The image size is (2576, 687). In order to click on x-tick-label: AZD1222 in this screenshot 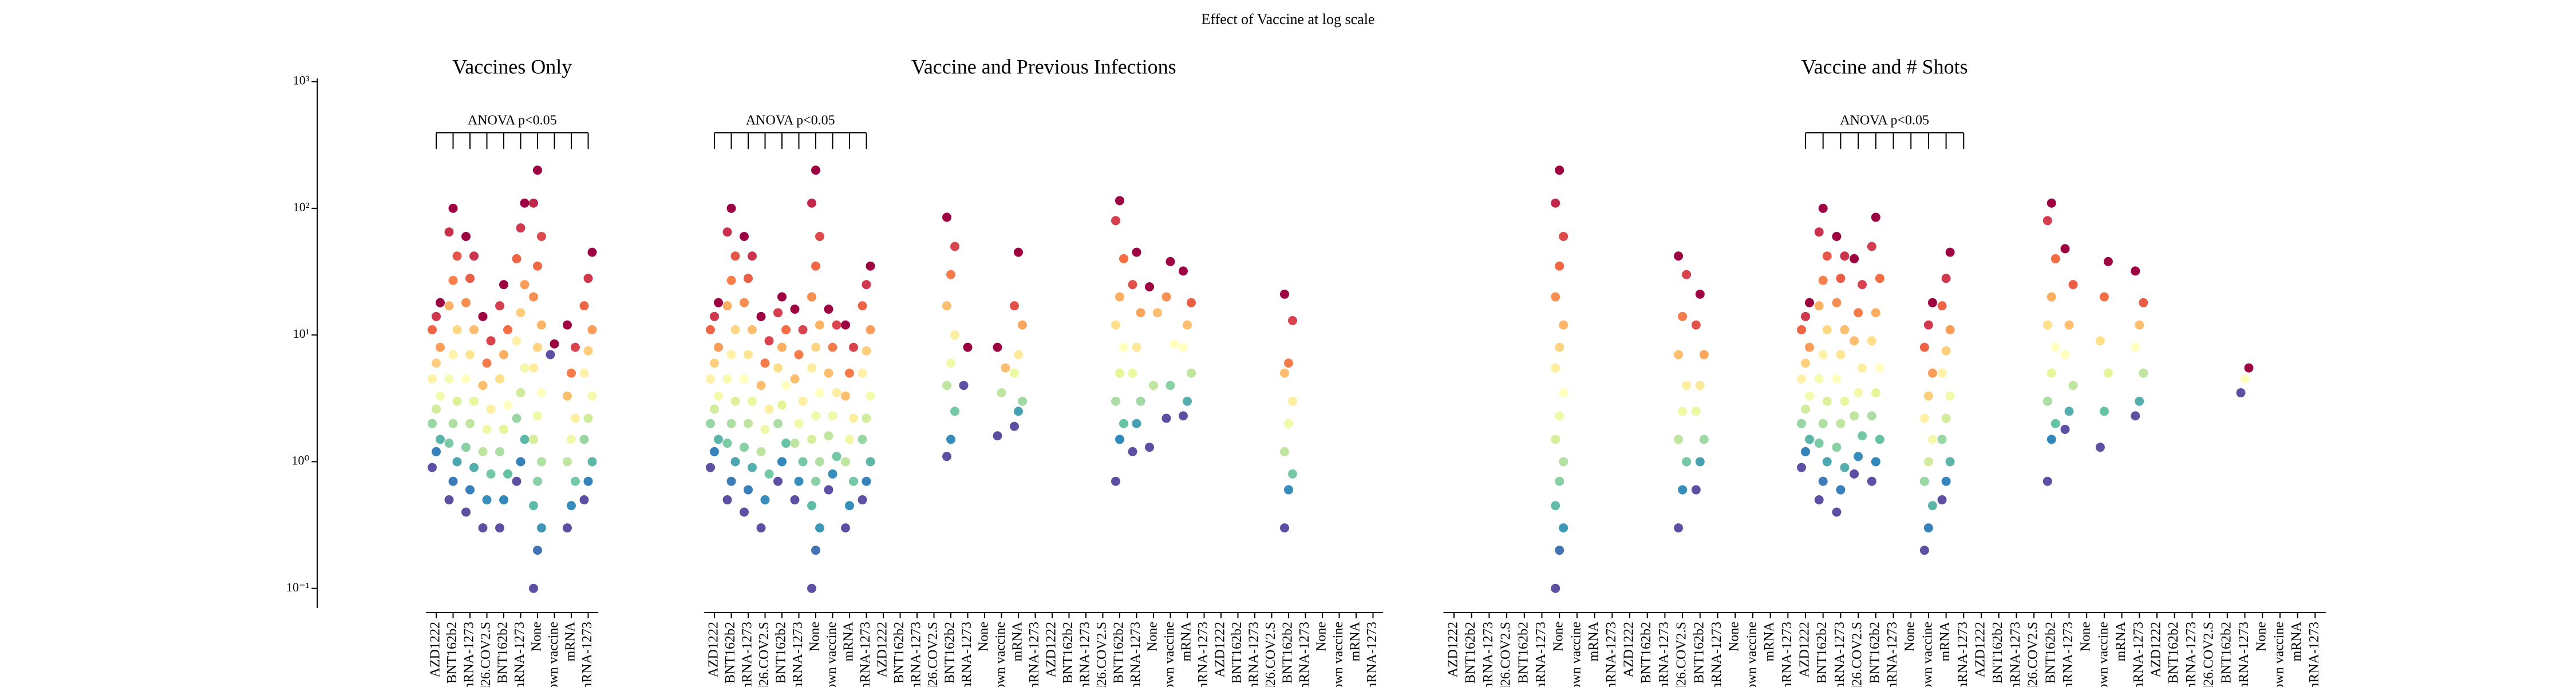, I will do `click(1051, 649)`.